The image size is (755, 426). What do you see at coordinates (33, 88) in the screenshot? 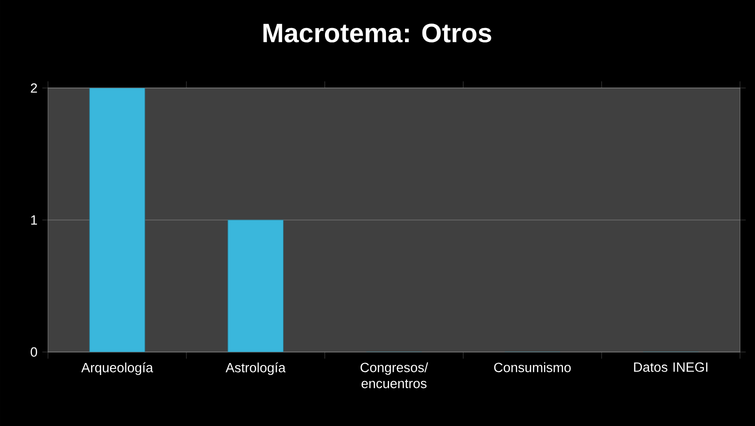
I see `y-tick-label: 2` at bounding box center [33, 88].